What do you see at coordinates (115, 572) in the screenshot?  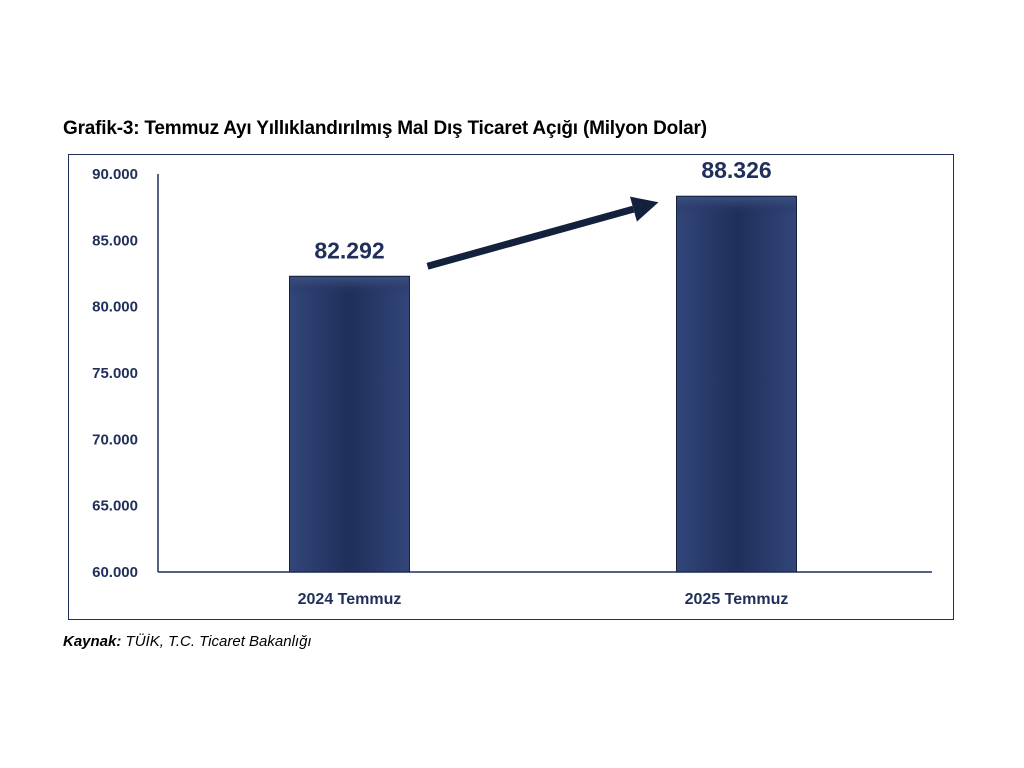 I see `y-tick-label: 60.000` at bounding box center [115, 572].